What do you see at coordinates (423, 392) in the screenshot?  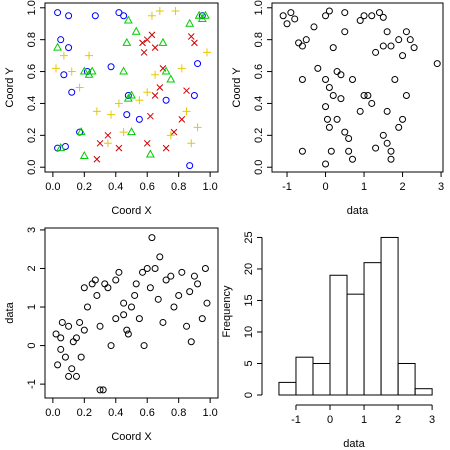 I see `bar` at bounding box center [423, 392].